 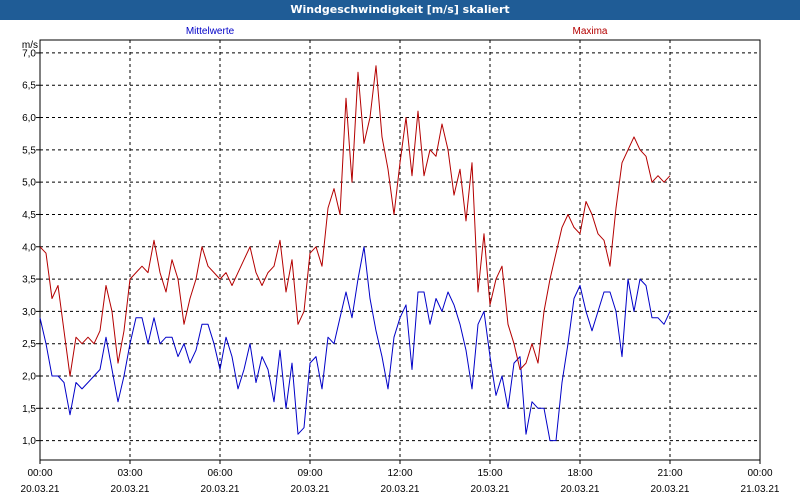 I want to click on y-tick-label: 1,0, so click(x=29, y=441).